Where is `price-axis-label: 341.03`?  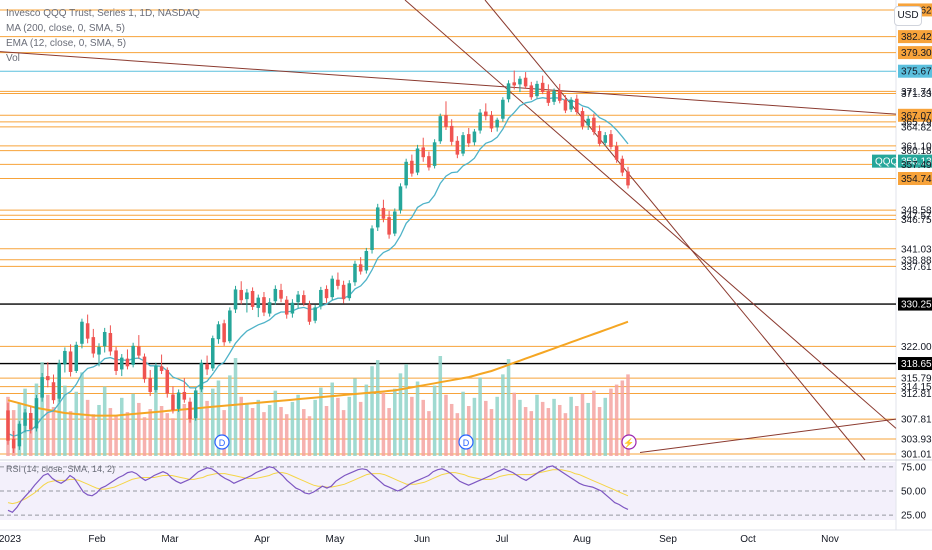
price-axis-label: 341.03 is located at coordinates (916, 249).